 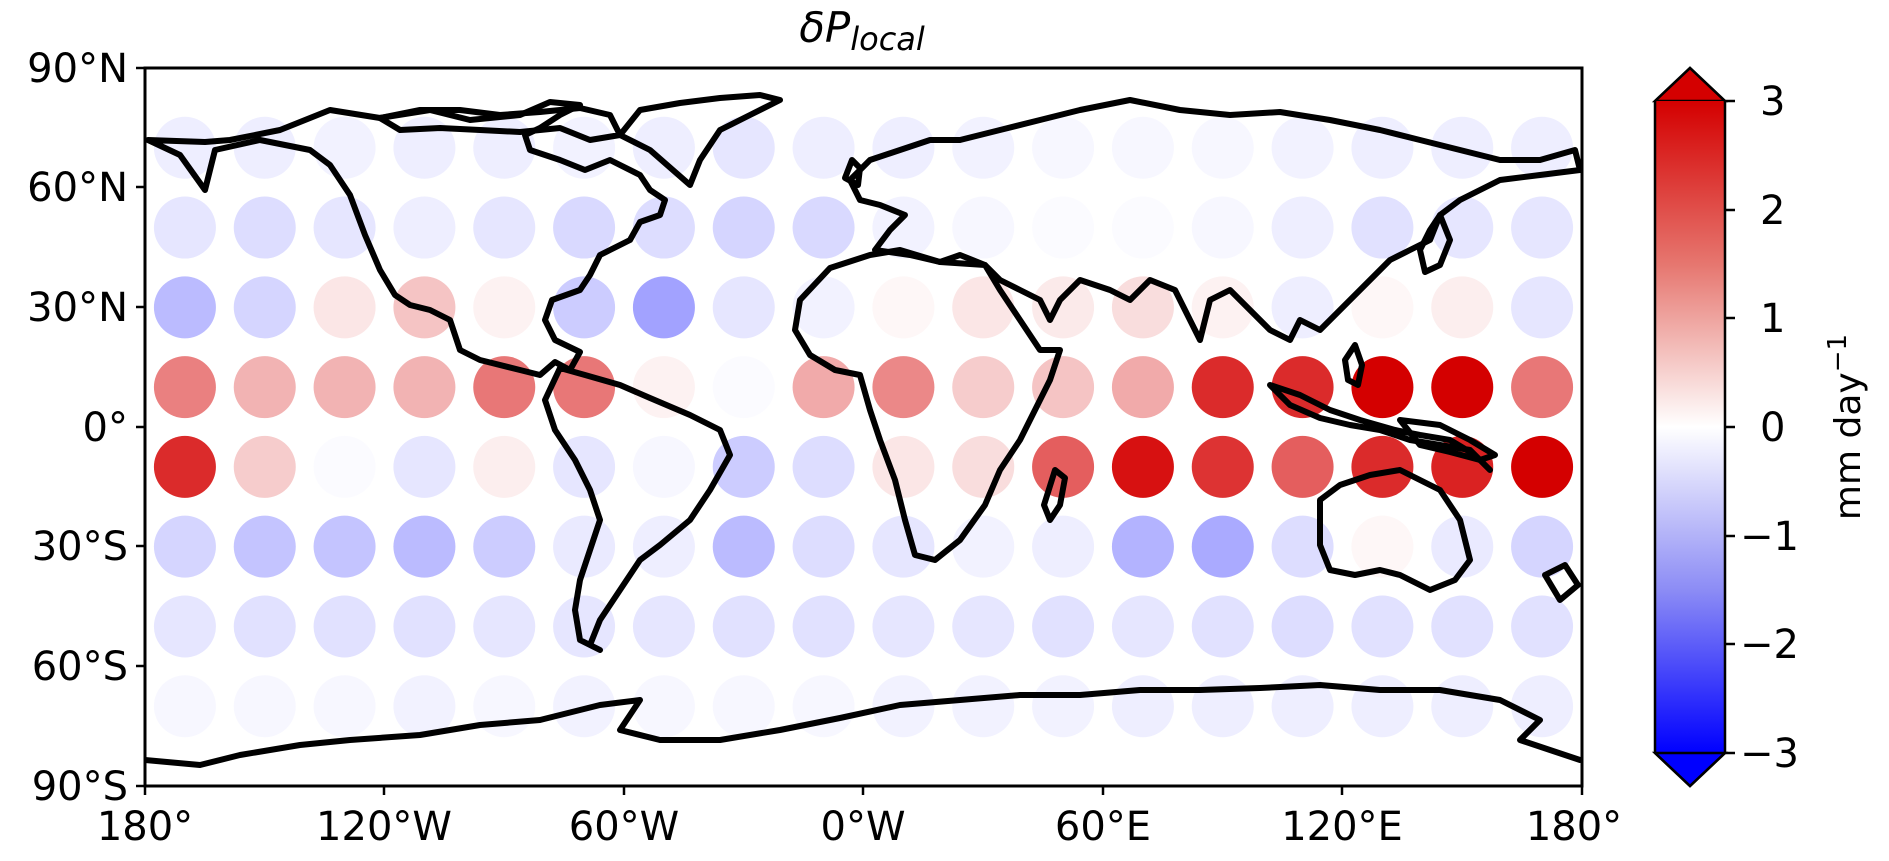 What do you see at coordinates (1447, 440) in the screenshot?
I see `coastline-new-guinea` at bounding box center [1447, 440].